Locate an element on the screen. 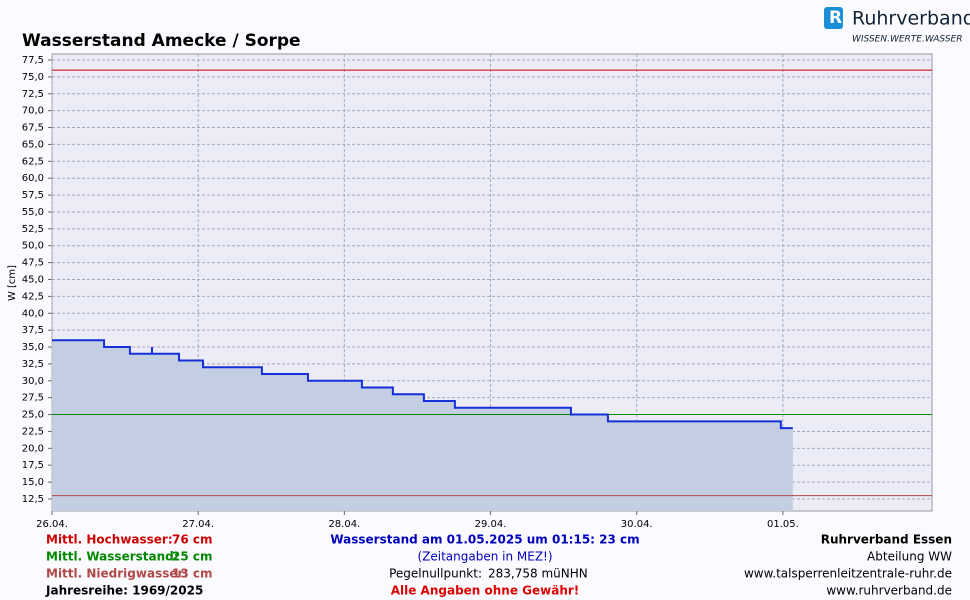  y-tick-label: 17,5 is located at coordinates (33, 465).